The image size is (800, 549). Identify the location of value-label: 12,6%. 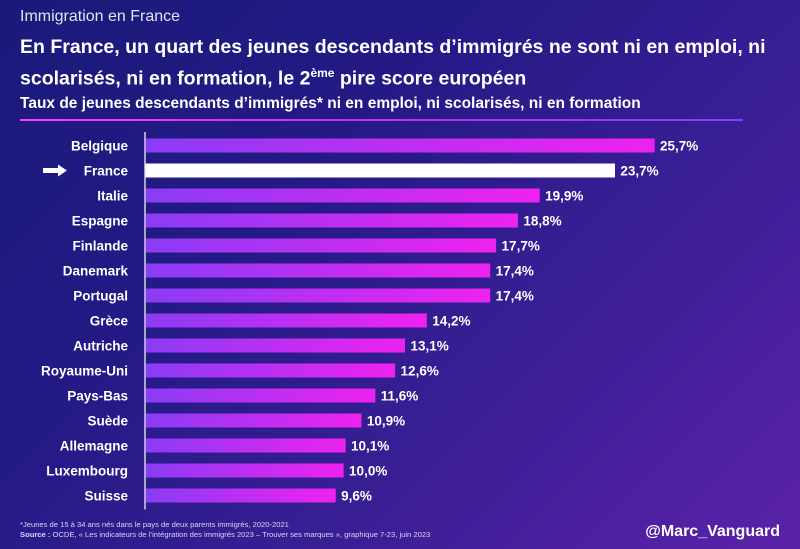
(420, 371).